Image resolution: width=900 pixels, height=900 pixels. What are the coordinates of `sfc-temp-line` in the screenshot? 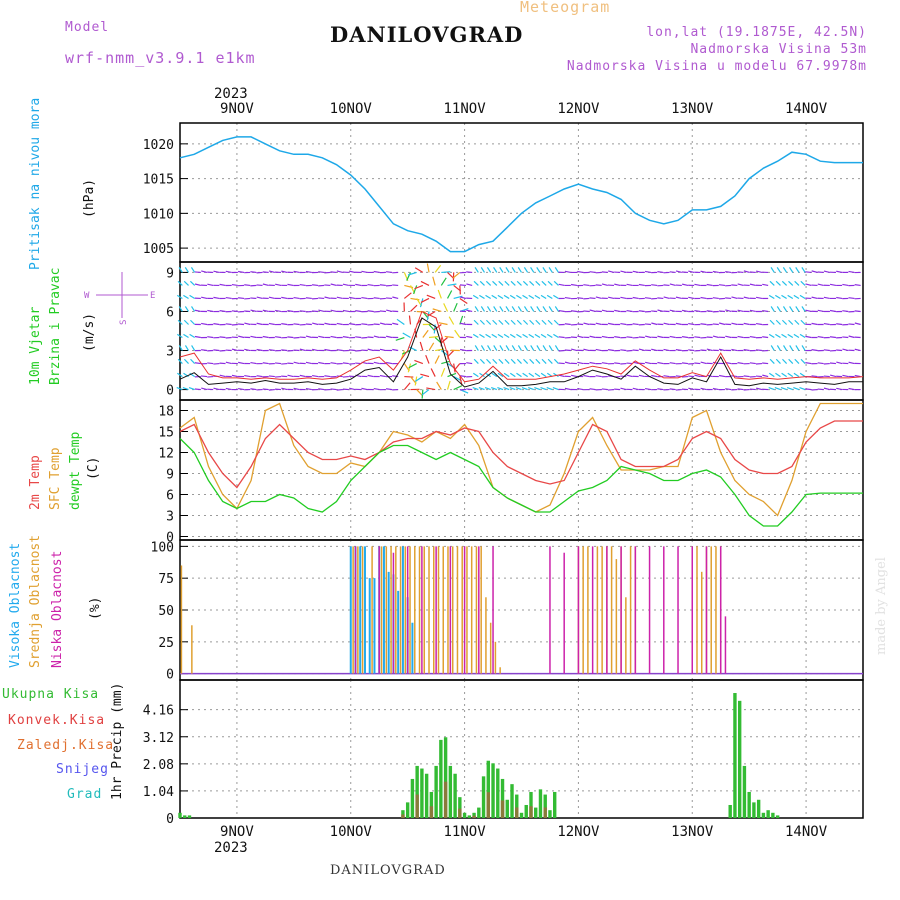 It's located at (521, 459).